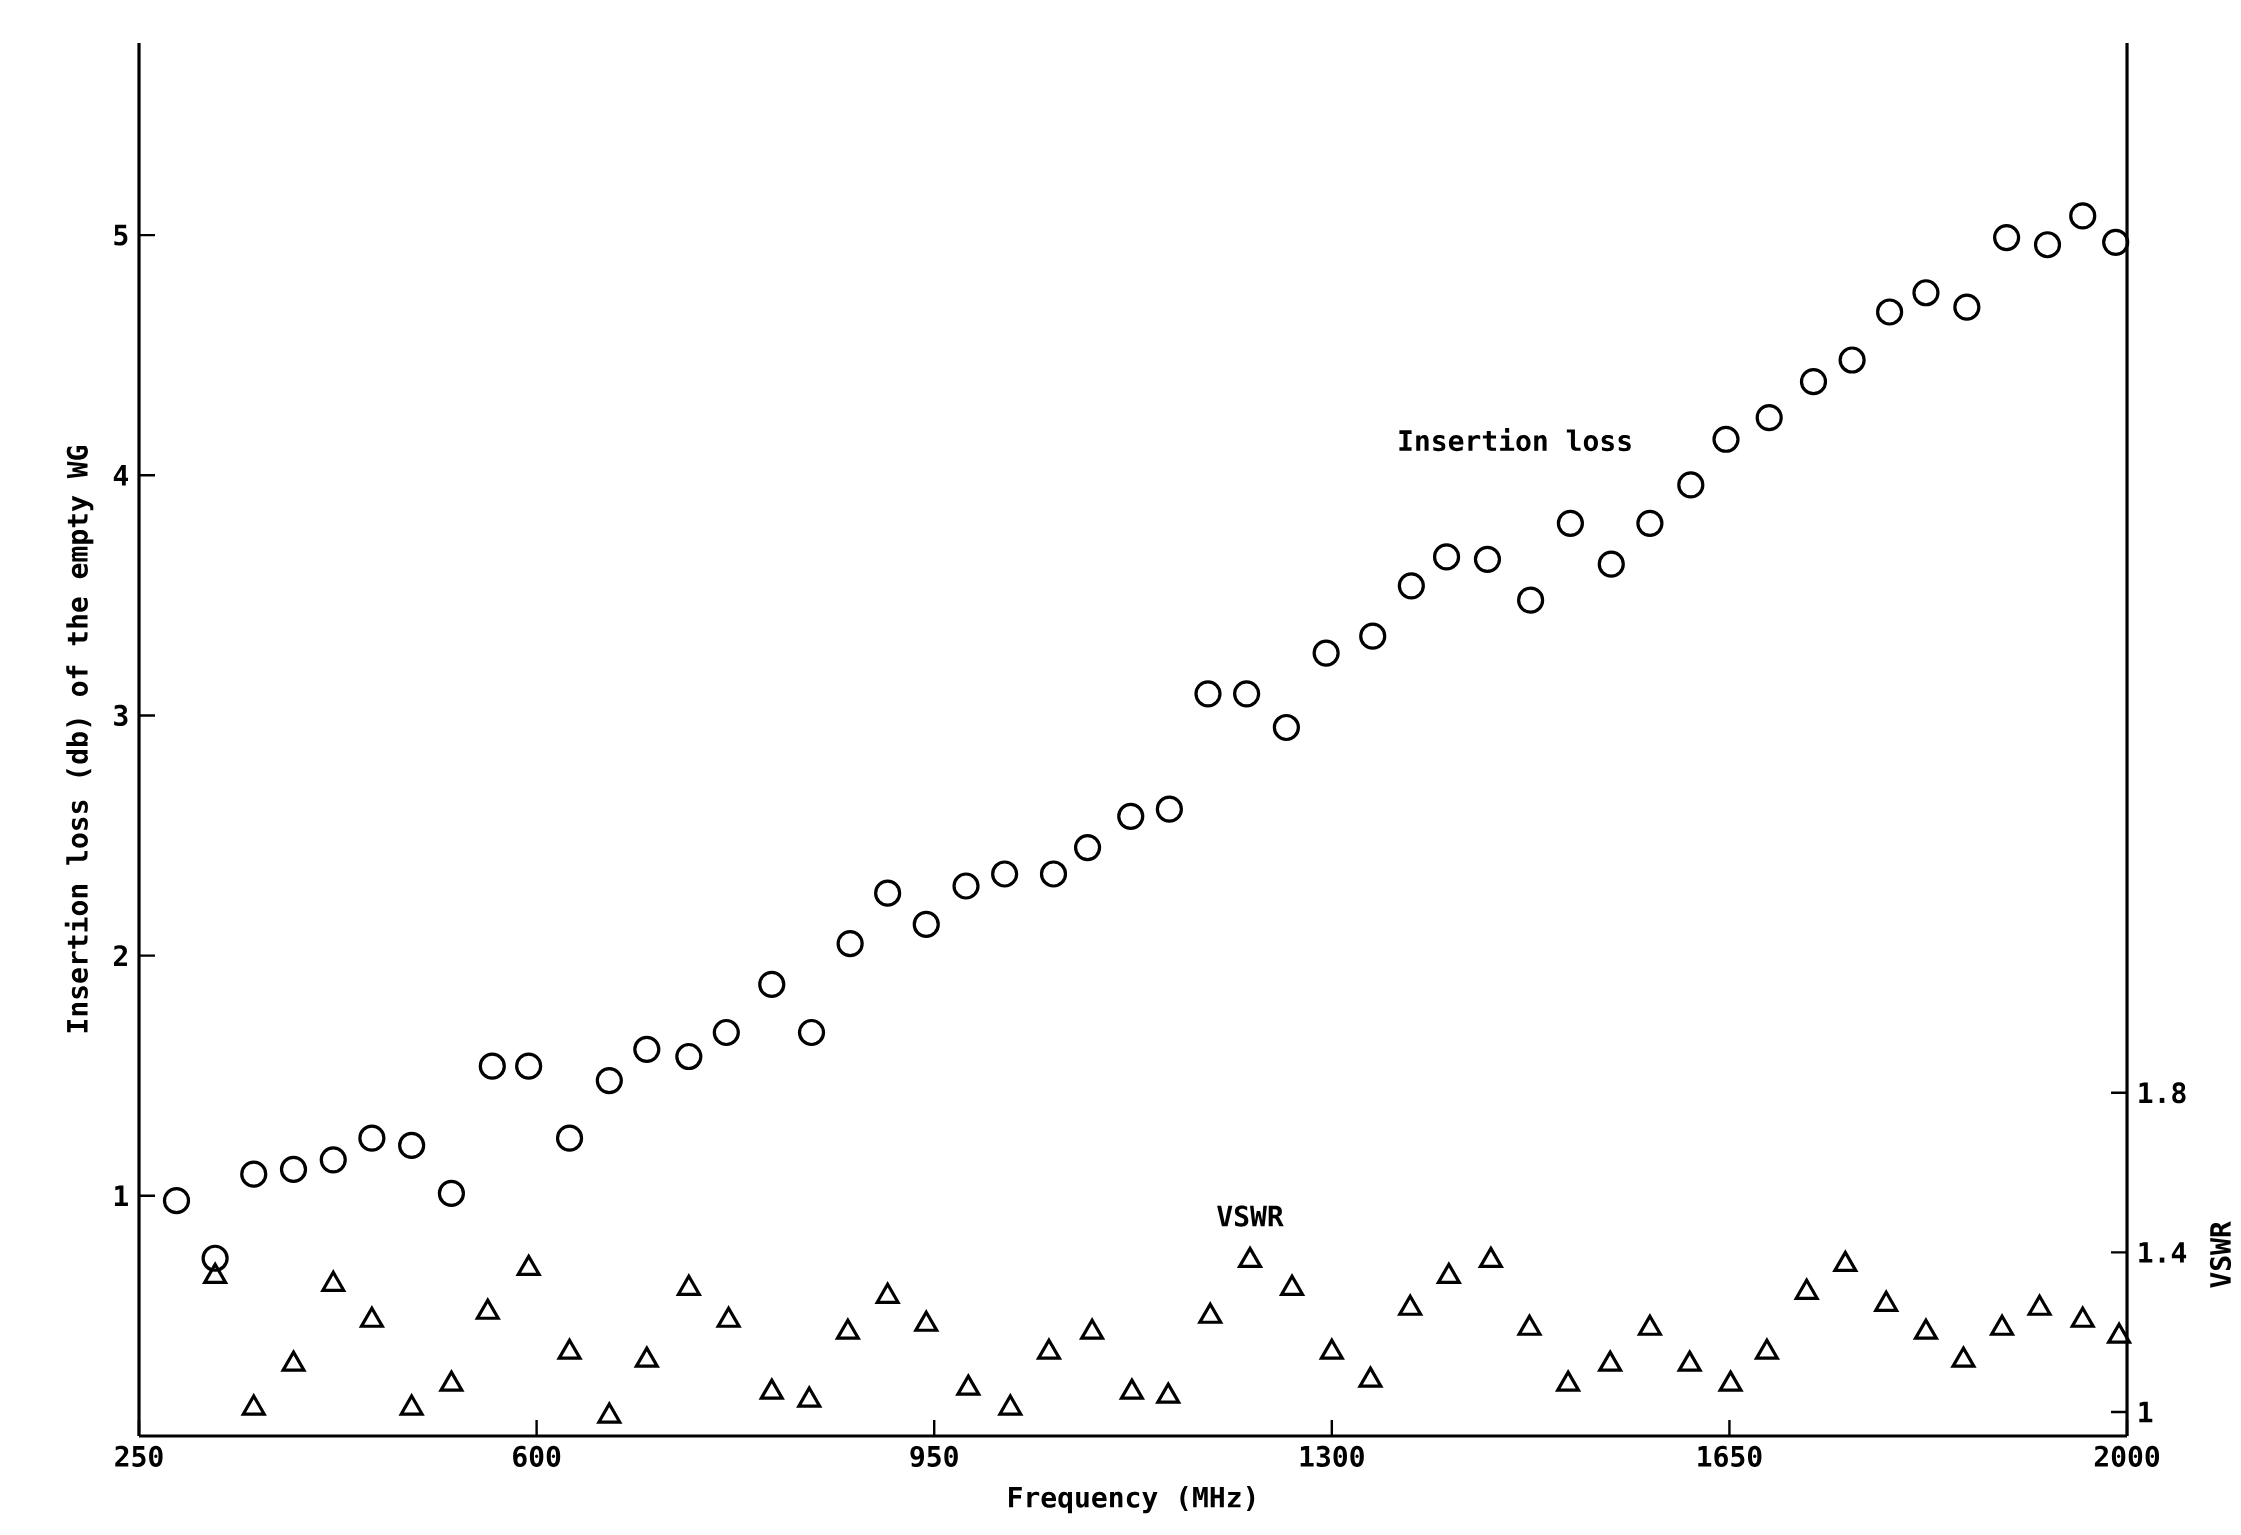 This screenshot has height=1535, width=2241. What do you see at coordinates (1132, 1500) in the screenshot?
I see `x-axis-title: Frequency (MHz)` at bounding box center [1132, 1500].